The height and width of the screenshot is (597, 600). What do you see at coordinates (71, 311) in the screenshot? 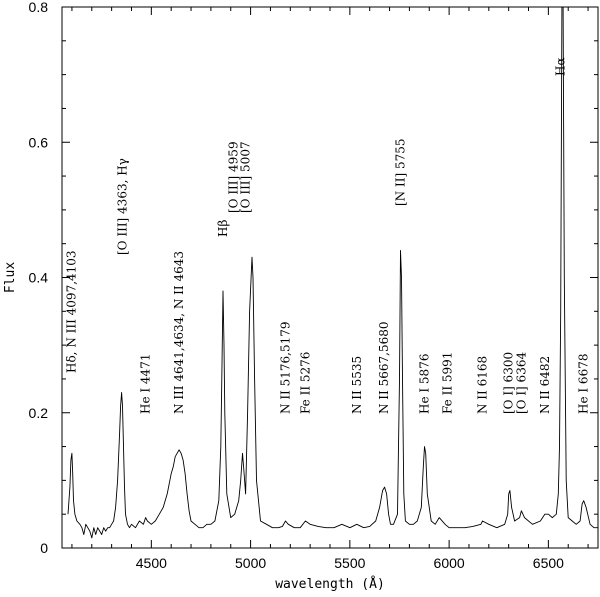
I see `line-label: Hδ, N III 4097,4103` at bounding box center [71, 311].